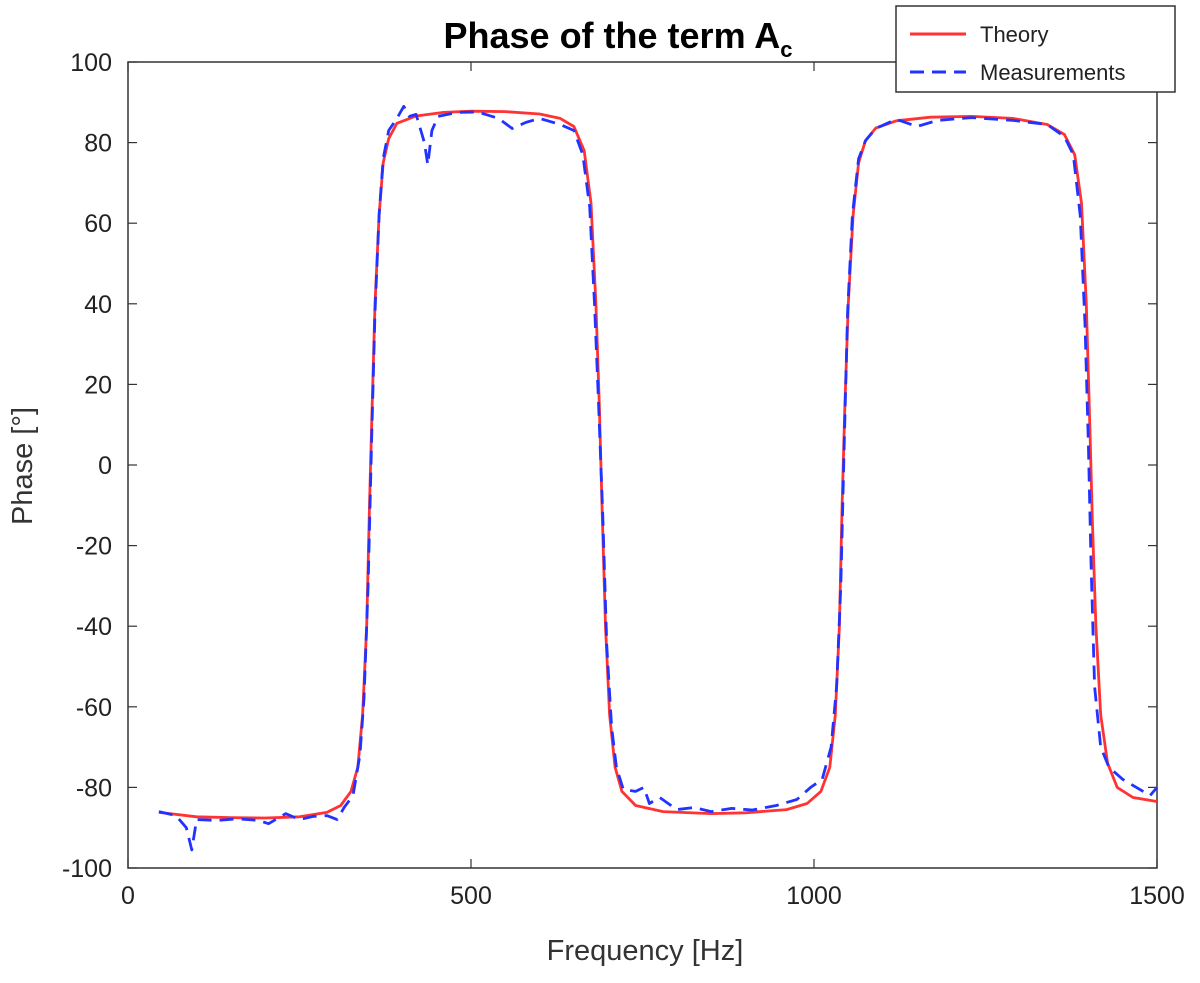 This screenshot has width=1200, height=983. Describe the element at coordinates (1157, 896) in the screenshot. I see `x-tick-label: 1500` at that location.